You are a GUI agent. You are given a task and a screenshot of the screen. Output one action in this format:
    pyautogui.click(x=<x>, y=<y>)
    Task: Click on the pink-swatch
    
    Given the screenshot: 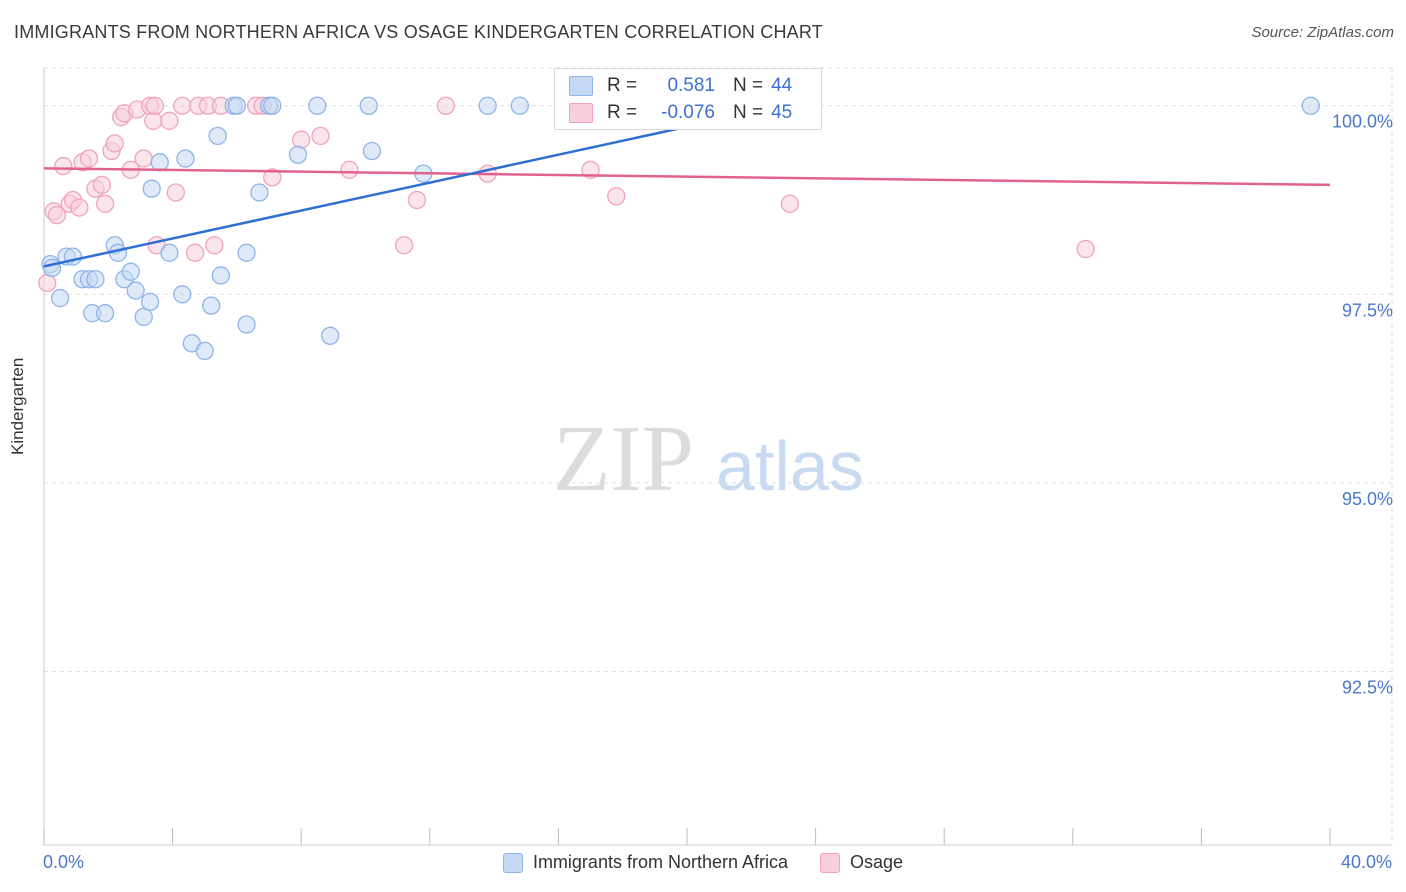 What is the action you would take?
    pyautogui.click(x=581, y=113)
    